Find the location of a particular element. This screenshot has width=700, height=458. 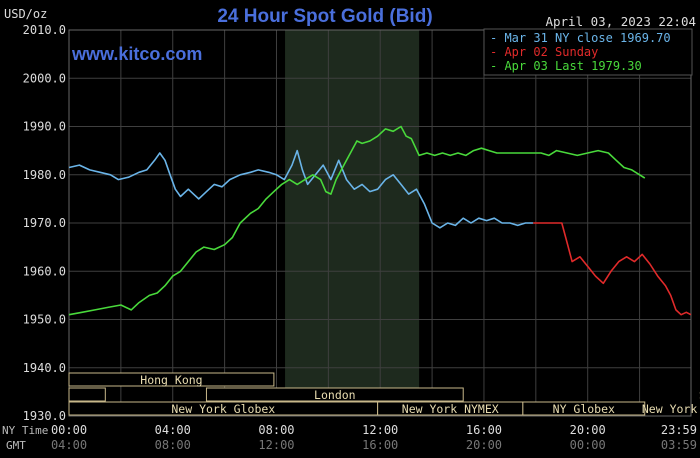

session-label: London is located at coordinates (335, 395).